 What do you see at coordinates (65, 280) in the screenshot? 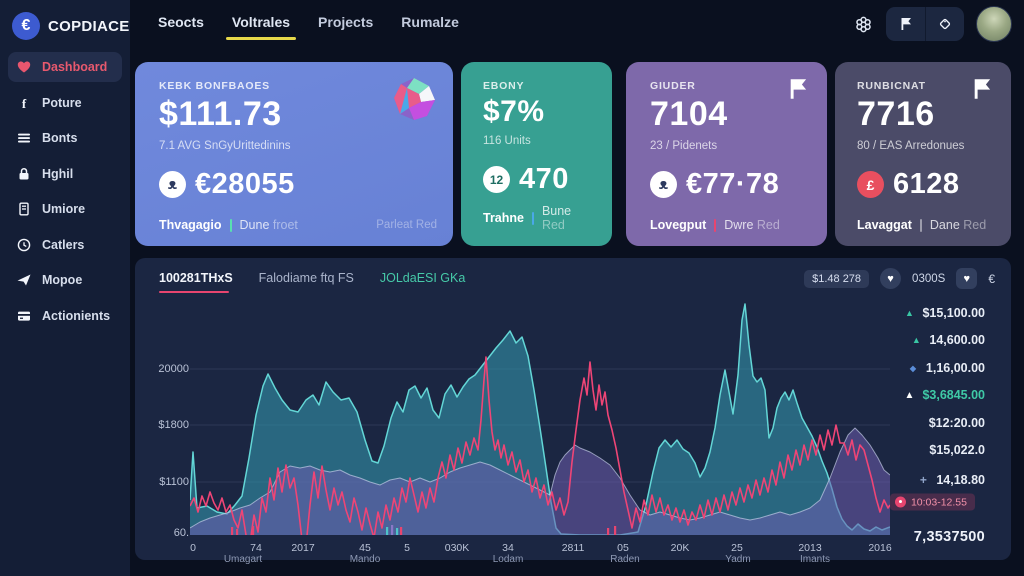
I see `sidebar-item-mopoe: Mopoe` at bounding box center [65, 280].